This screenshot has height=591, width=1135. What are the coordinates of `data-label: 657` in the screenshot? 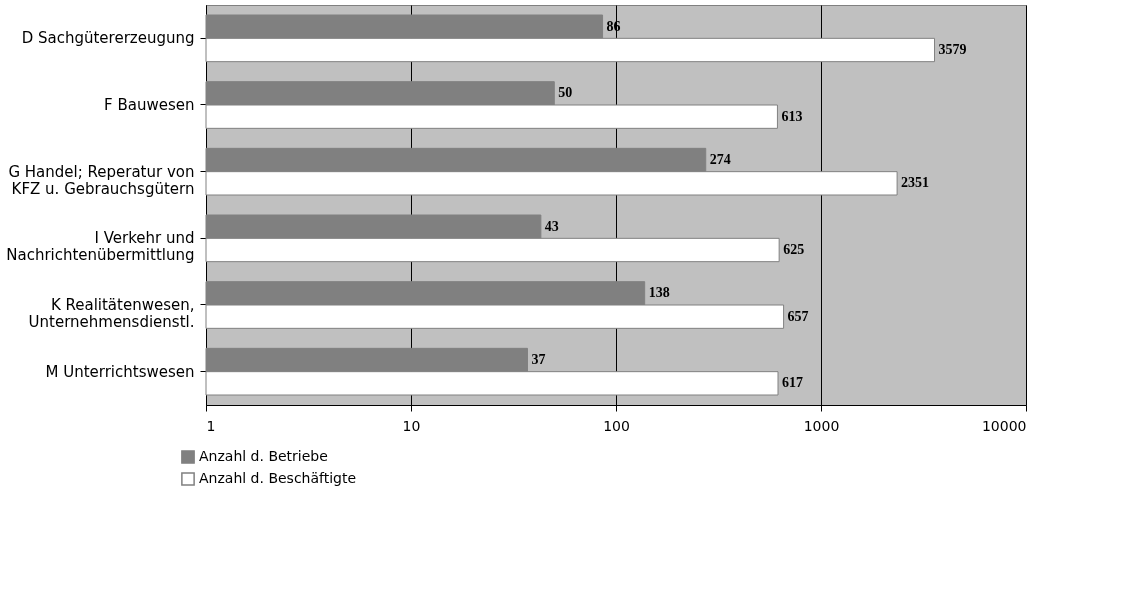 It's located at (798, 316).